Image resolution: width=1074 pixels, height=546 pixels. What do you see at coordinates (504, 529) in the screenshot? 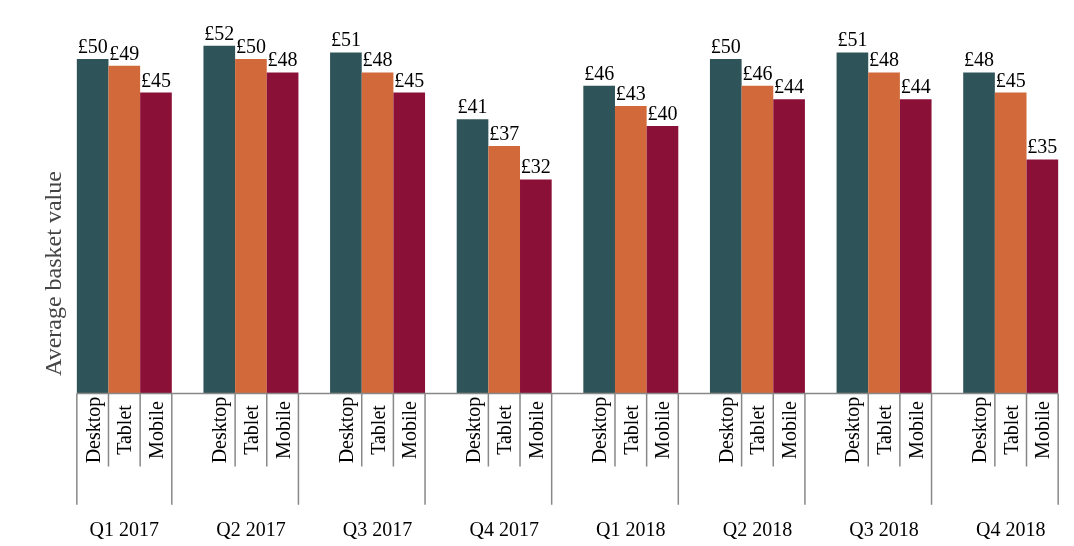
I see `x-tick-label: Q4 2017` at bounding box center [504, 529].